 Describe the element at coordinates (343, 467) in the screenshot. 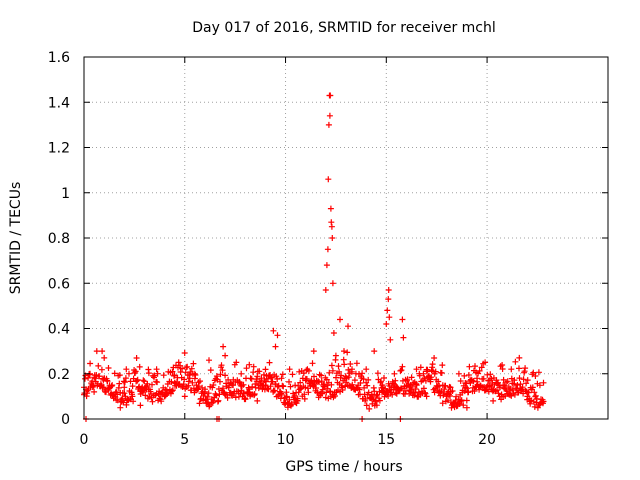

I see `x-axis-label: GPS time / hours` at that location.